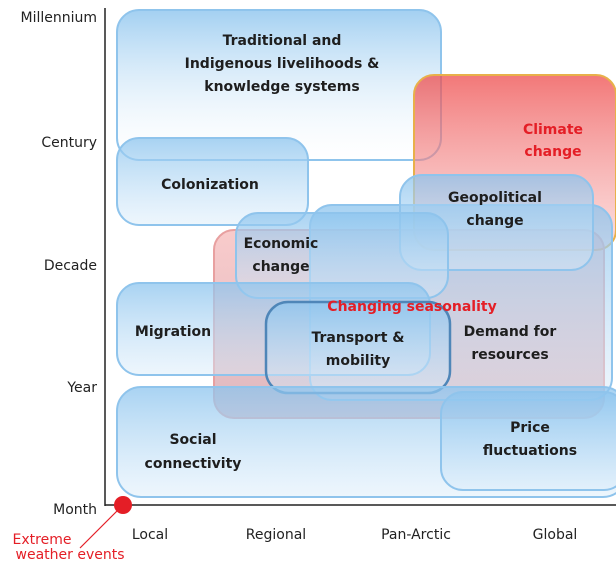 This screenshot has width=616, height=562. What do you see at coordinates (530, 451) in the screenshot?
I see `region-label: fluctuations` at bounding box center [530, 451].